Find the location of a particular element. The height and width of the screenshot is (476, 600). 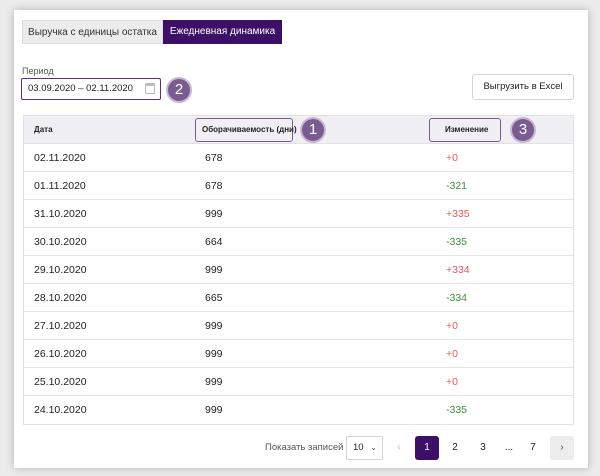

table-row: 24.10.2020 999 -335 is located at coordinates (298, 410).